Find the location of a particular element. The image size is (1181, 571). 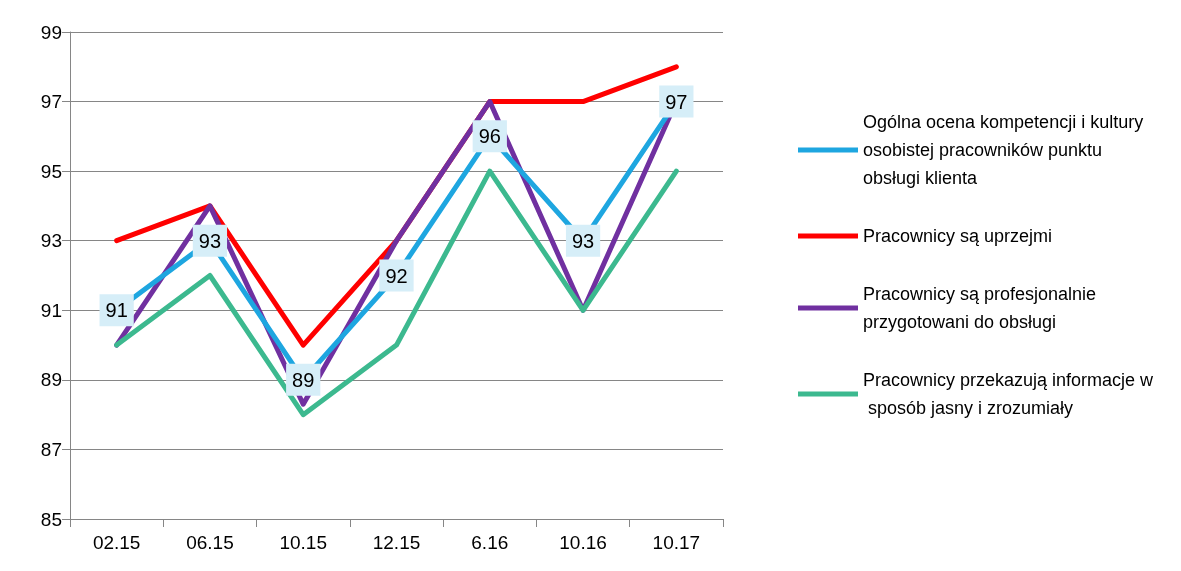

legend-label: Ogólna ocena kompetencji i kultury osobistej pracowników punktu obsługi klienta is located at coordinates (1006, 150).